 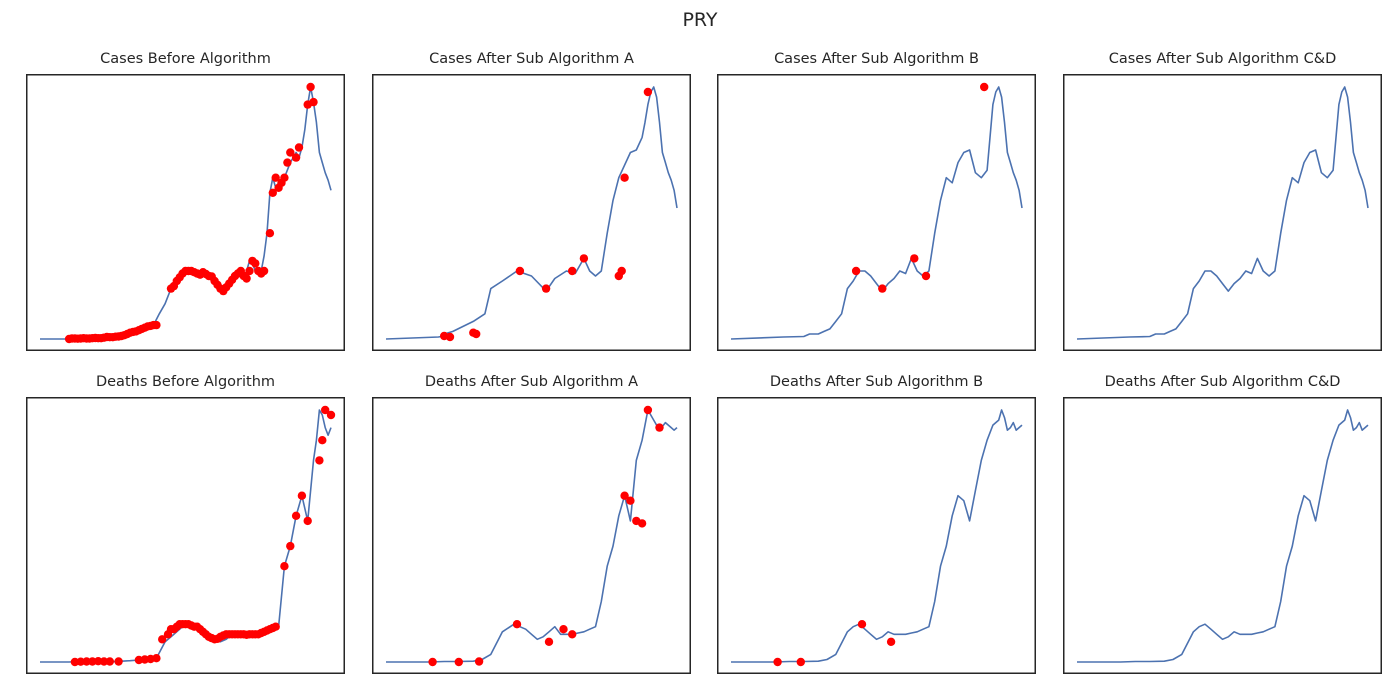 What do you see at coordinates (876, 382) in the screenshot?
I see `subplot-title: Deaths After Sub Algorithm B` at bounding box center [876, 382].